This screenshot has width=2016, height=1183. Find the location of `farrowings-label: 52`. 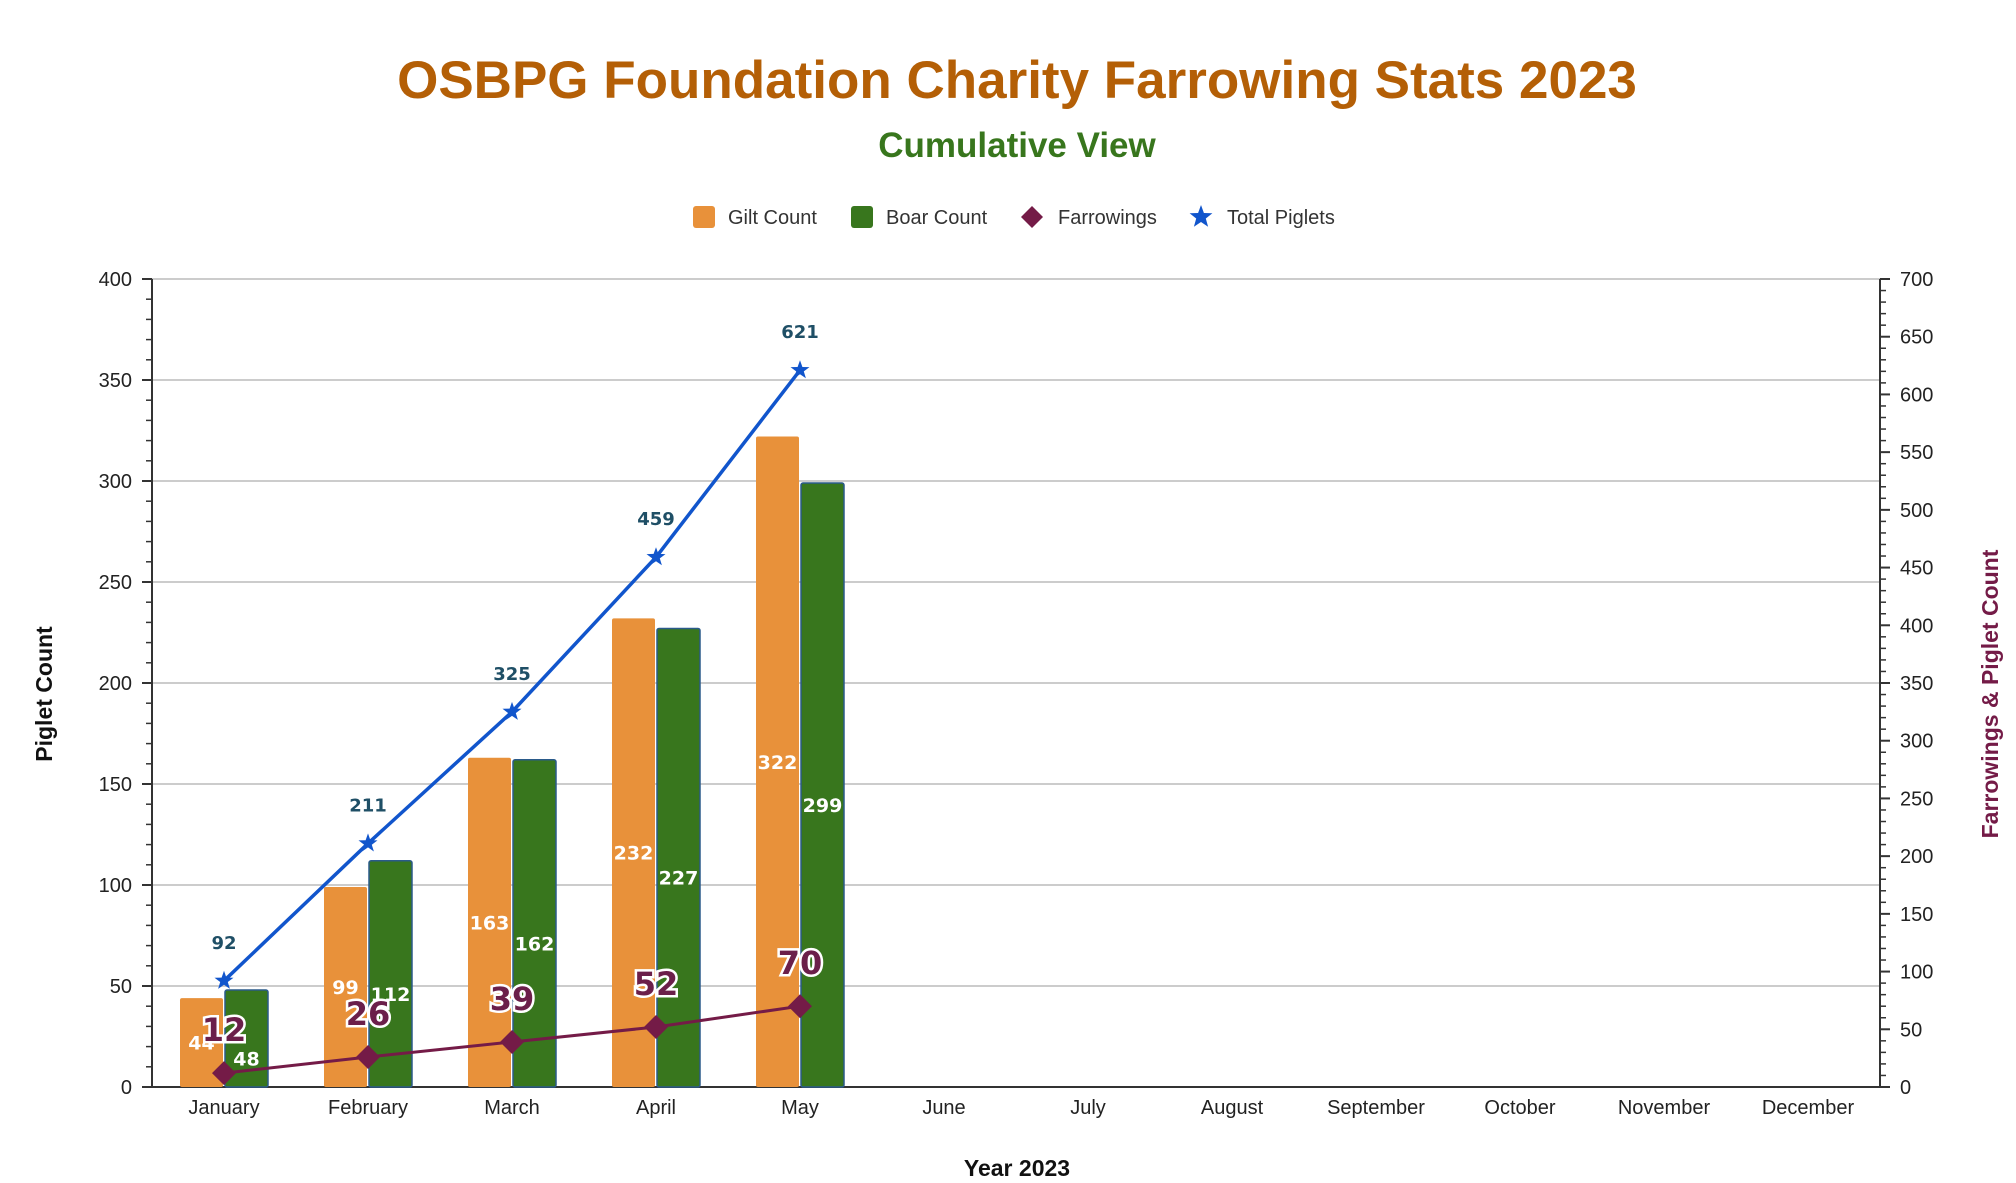

farrowings-label: 52 is located at coordinates (656, 984).